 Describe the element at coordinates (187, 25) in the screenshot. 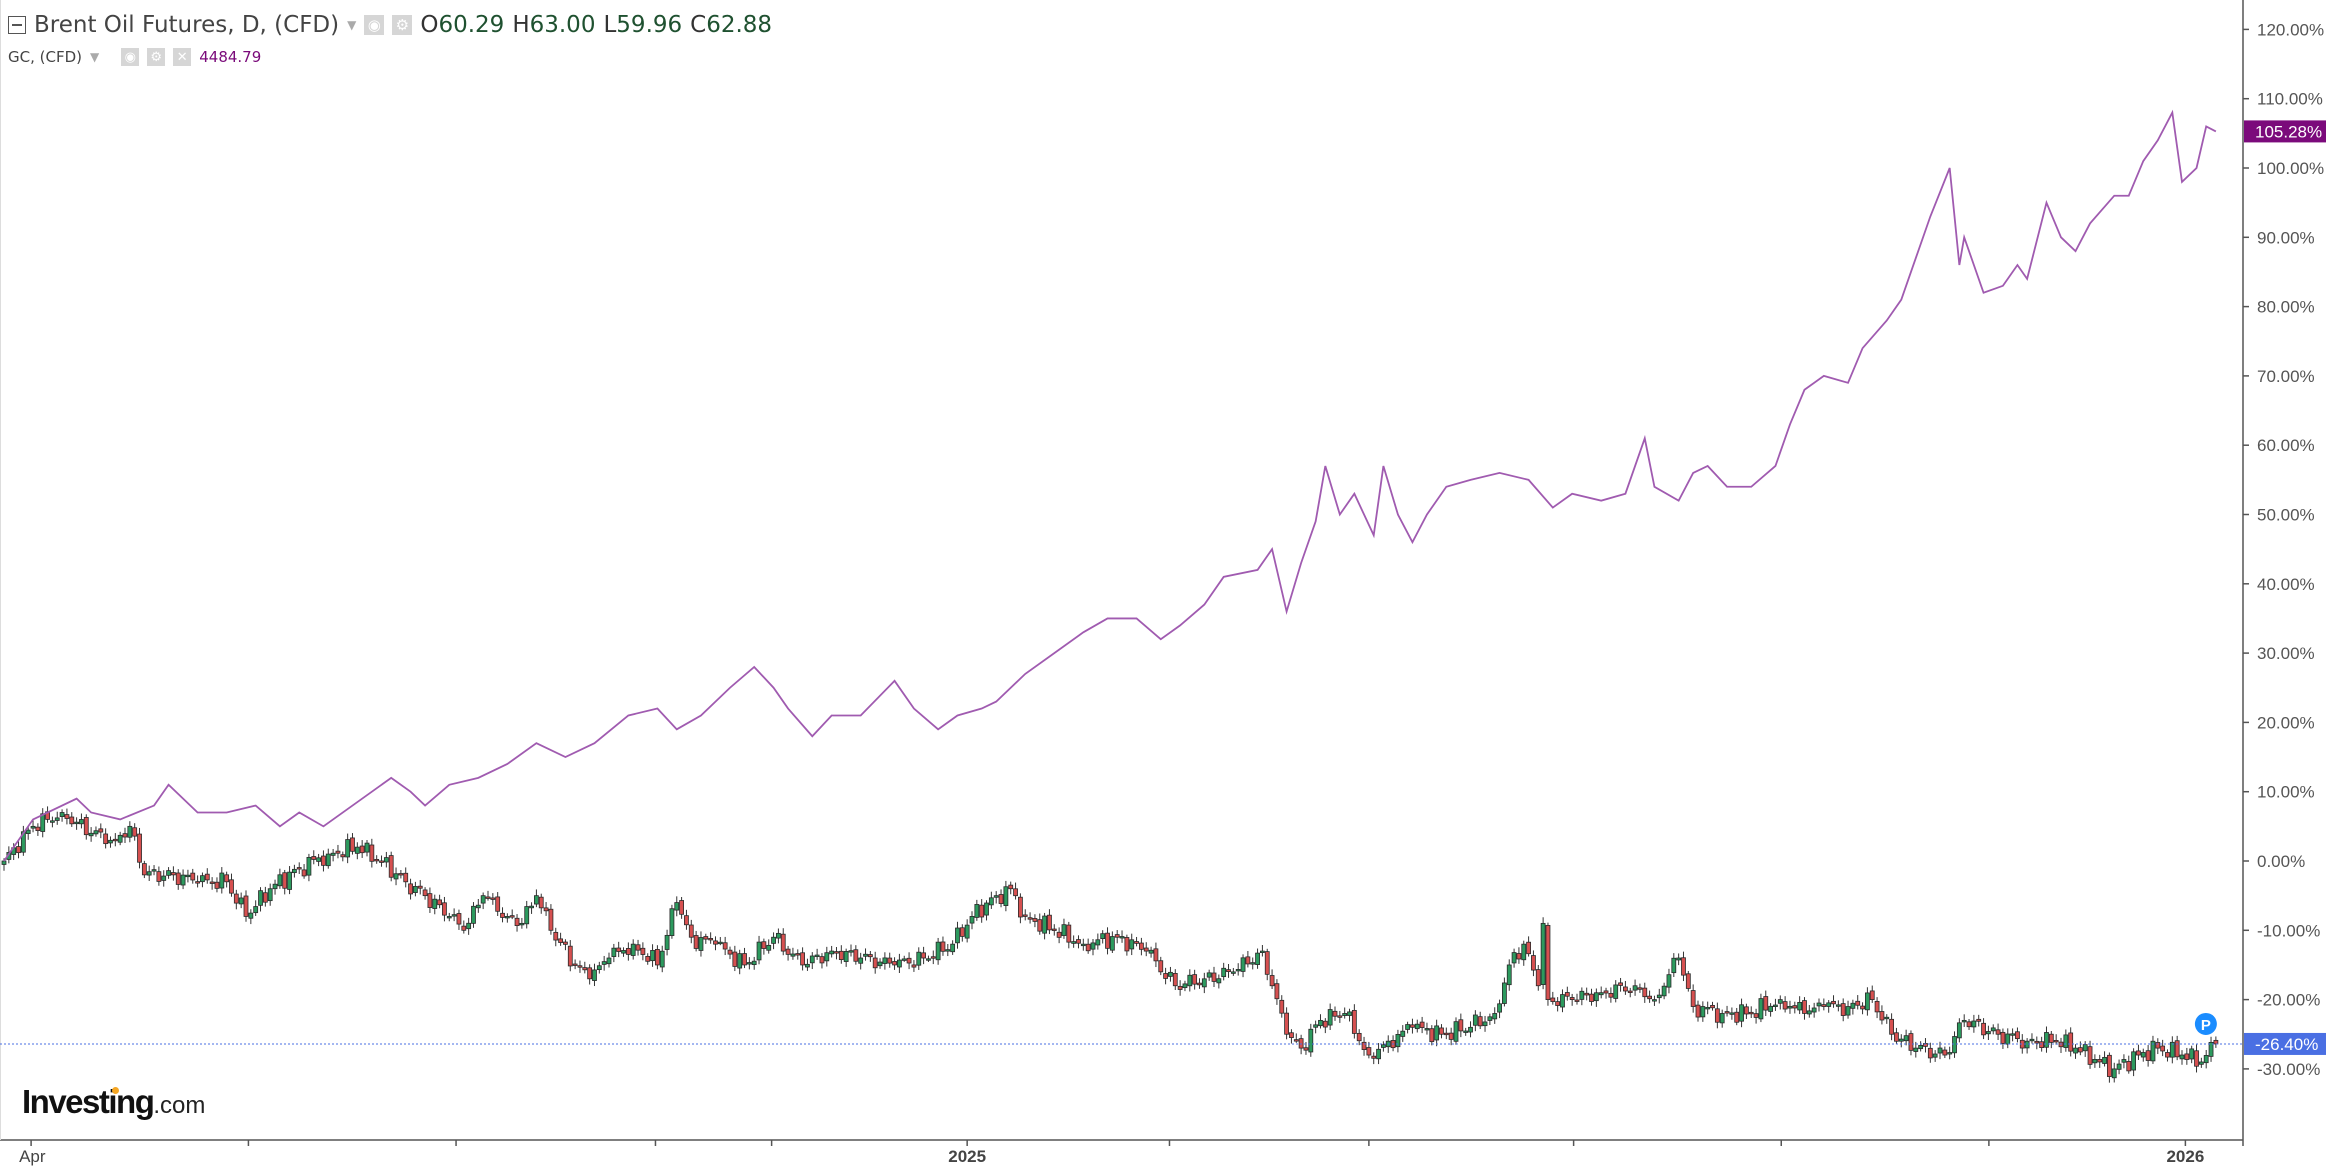

I see `main-symbol-title: Brent Oil Futures, D, (CFD)` at that location.